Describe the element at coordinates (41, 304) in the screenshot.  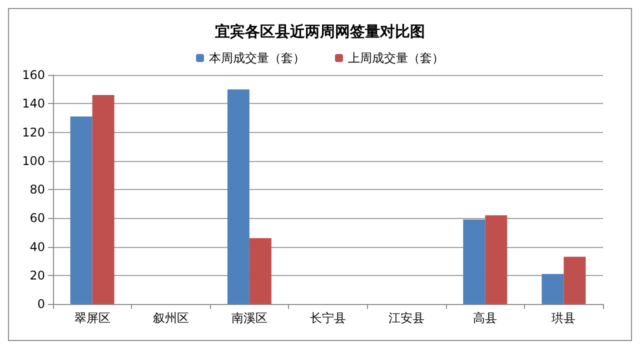
I see `y-tick-label: 0` at that location.